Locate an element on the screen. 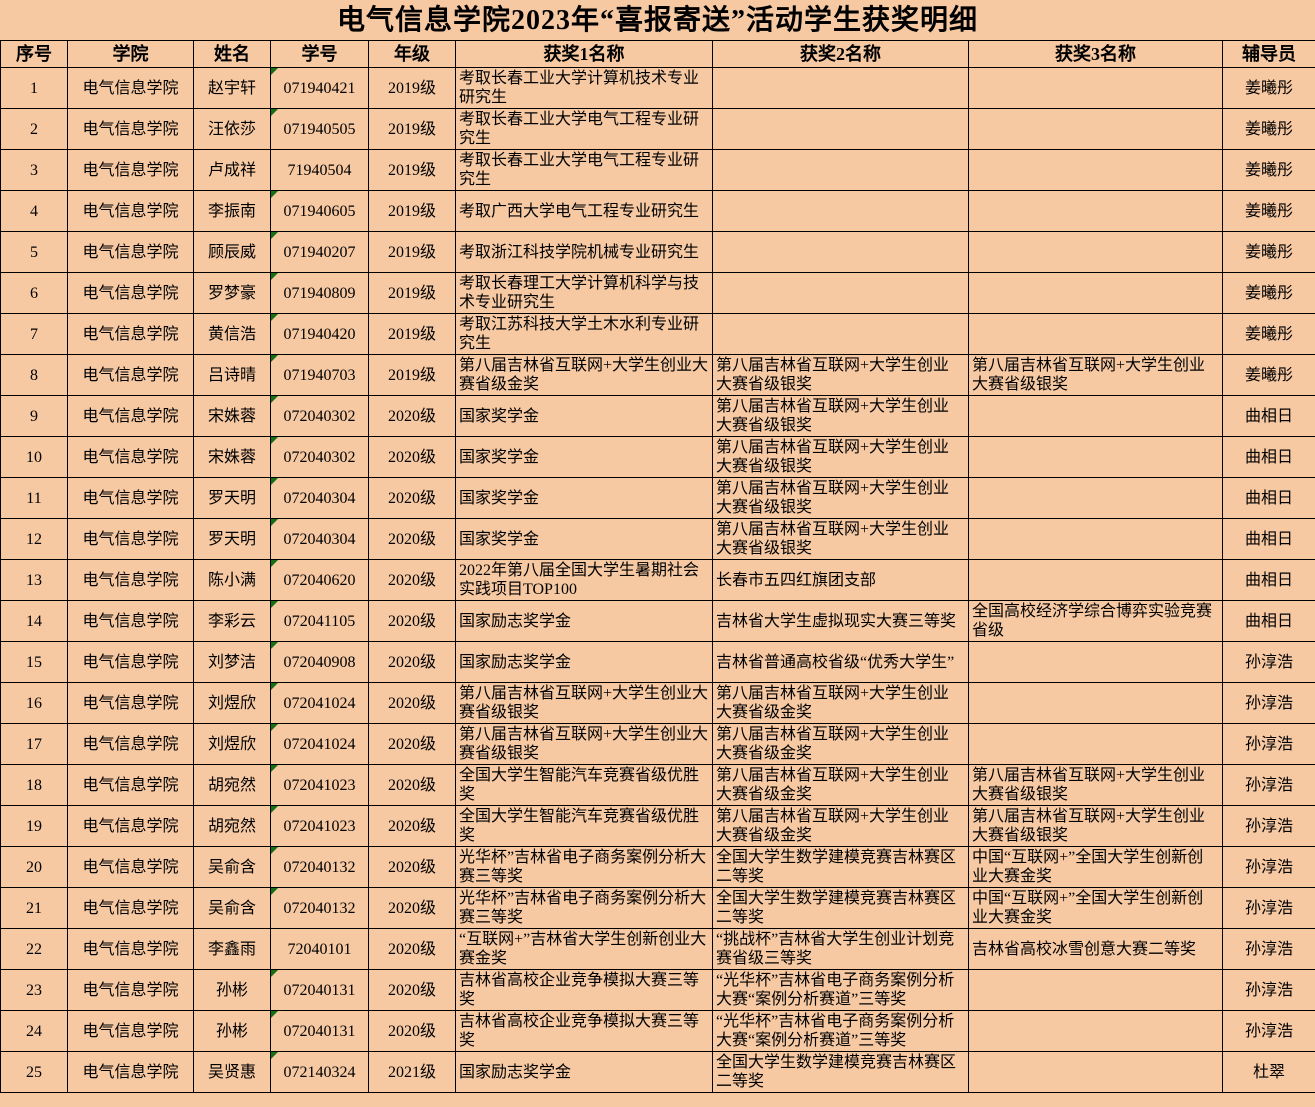 The height and width of the screenshot is (1107, 1315). cell-name: 赵宇轩 is located at coordinates (232, 88).